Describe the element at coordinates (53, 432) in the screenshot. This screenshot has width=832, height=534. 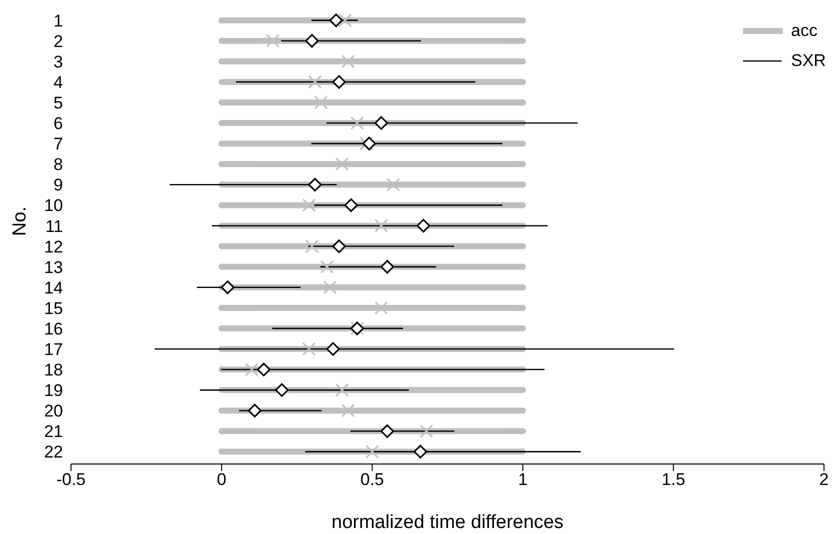
I see `y-tick-label: 21` at that location.